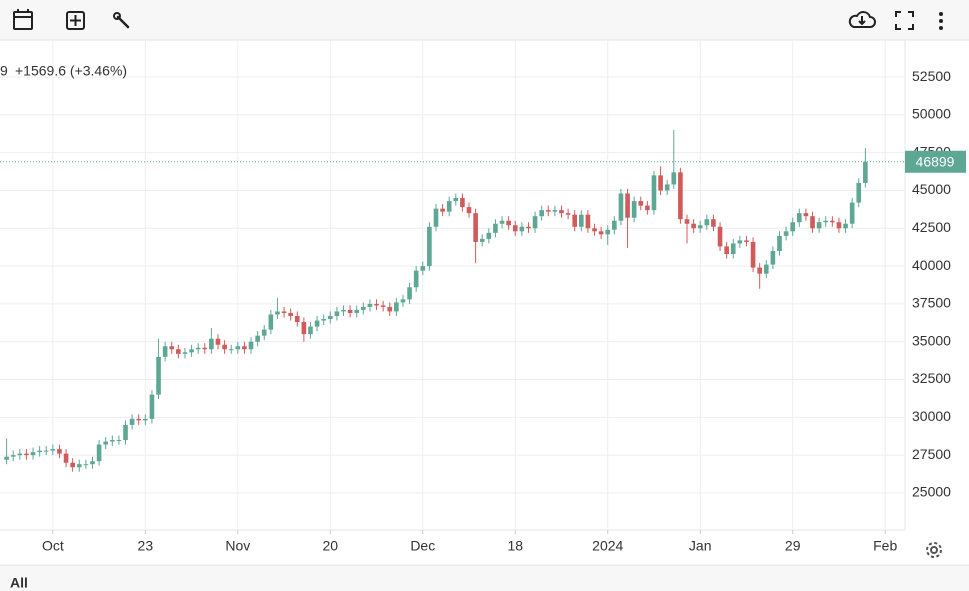 This screenshot has width=969, height=591. I want to click on last-price-label: 46899, so click(935, 161).